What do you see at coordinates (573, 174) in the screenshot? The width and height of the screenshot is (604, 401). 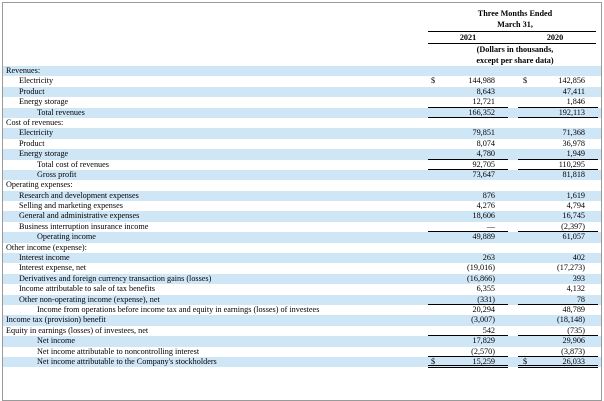 I see `value-2020: 81,818` at bounding box center [573, 174].